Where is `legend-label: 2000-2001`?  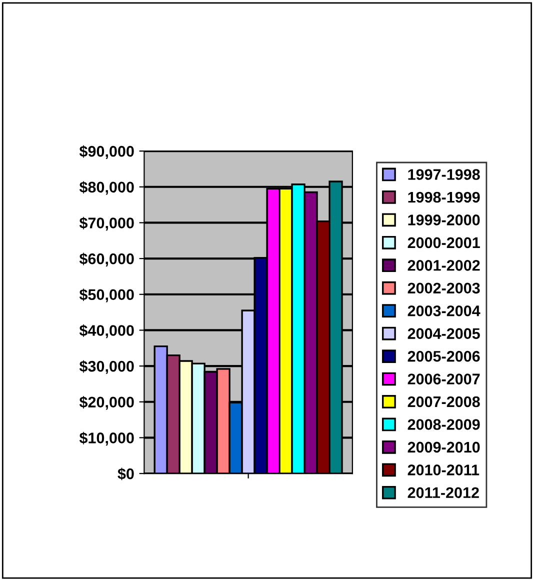 legend-label: 2000-2001 is located at coordinates (444, 242).